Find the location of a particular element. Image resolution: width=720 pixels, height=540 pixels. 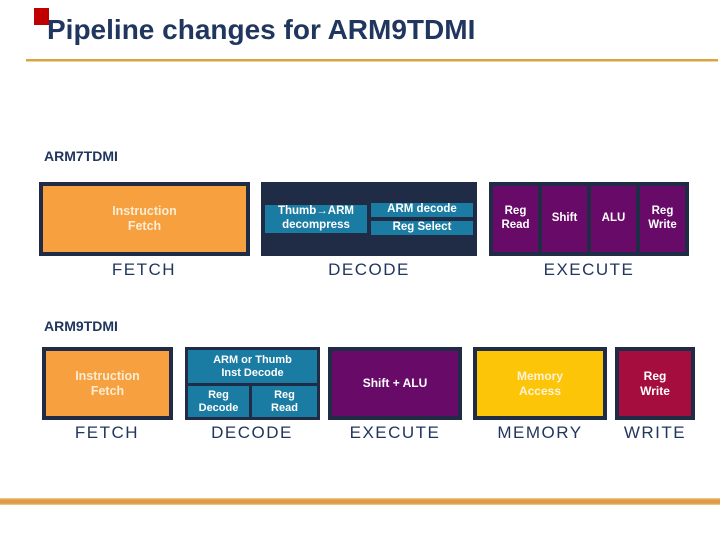

arm7-arm-decode-label: ARM decode is located at coordinates (422, 209).